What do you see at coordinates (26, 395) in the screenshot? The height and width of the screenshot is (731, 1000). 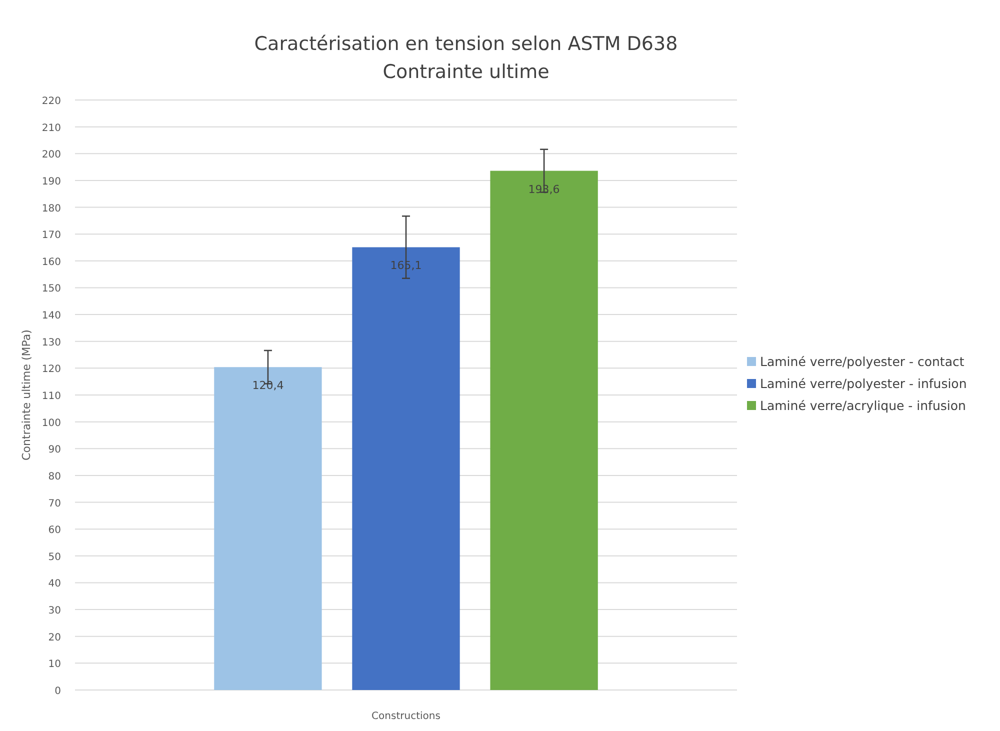 I see `y-axis-title: Contrainte ultime (MPa)` at bounding box center [26, 395].